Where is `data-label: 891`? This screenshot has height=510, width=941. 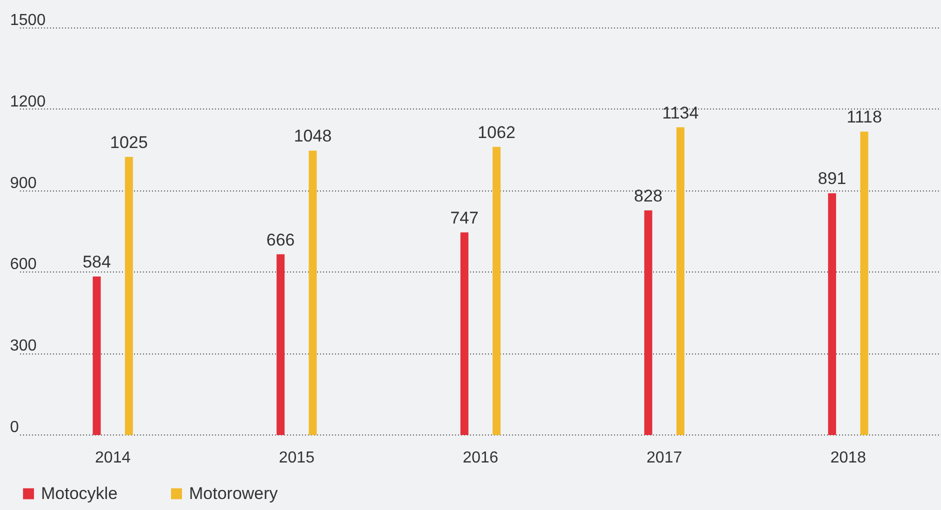
data-label: 891 is located at coordinates (832, 178).